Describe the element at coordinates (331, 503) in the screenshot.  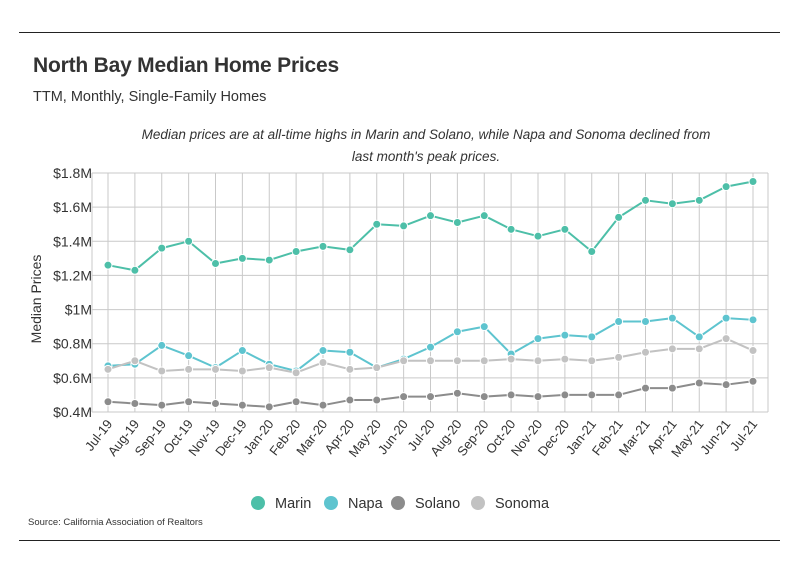
I see `legend-marker-napa` at that location.